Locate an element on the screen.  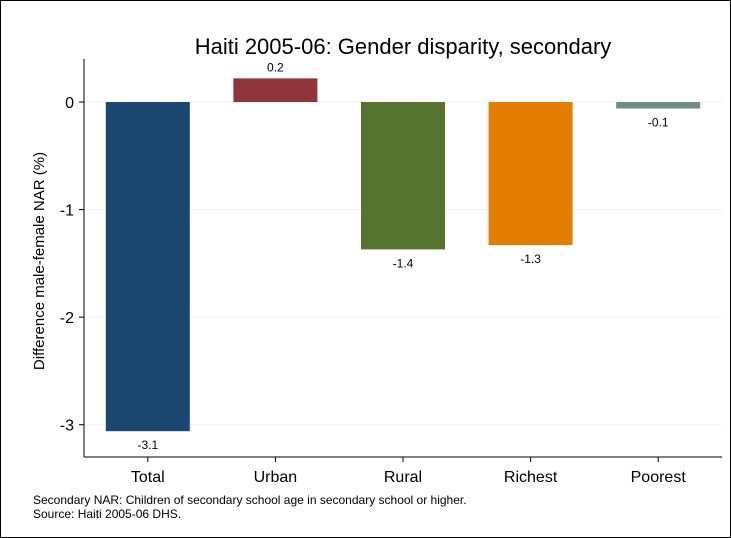
bar-urban is located at coordinates (275, 90).